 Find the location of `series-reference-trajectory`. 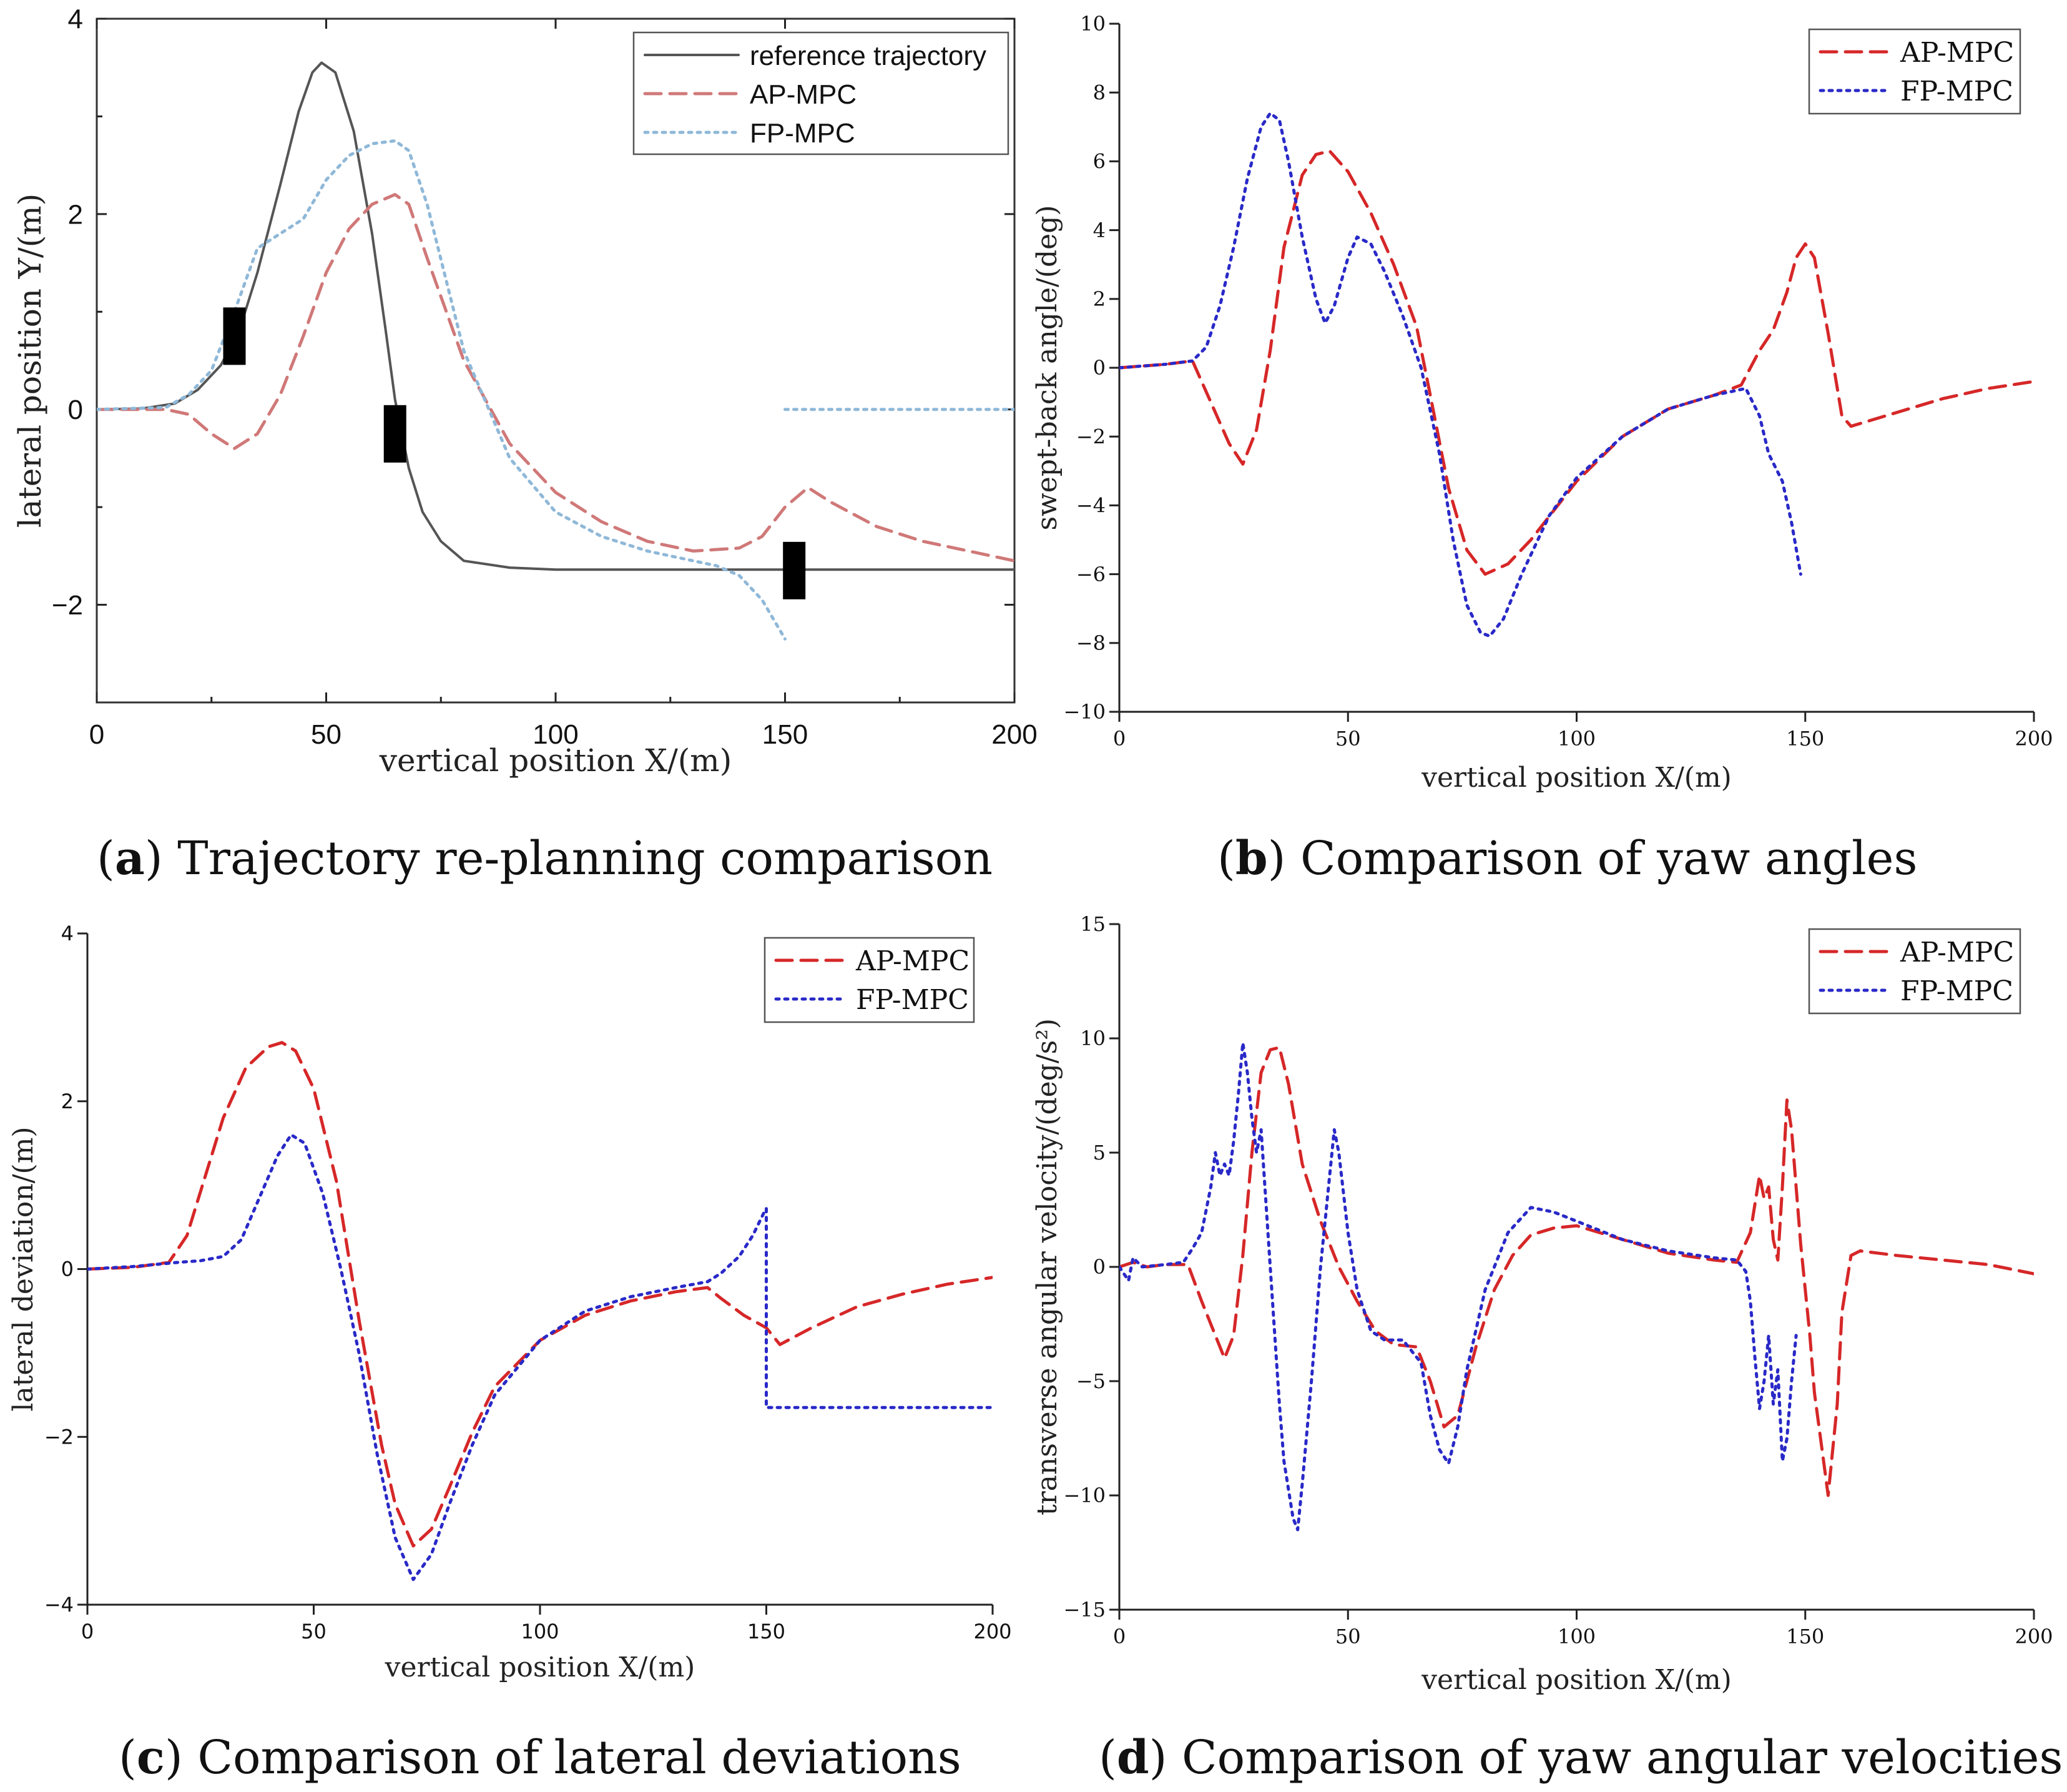

series-reference-trajectory is located at coordinates (555, 316).